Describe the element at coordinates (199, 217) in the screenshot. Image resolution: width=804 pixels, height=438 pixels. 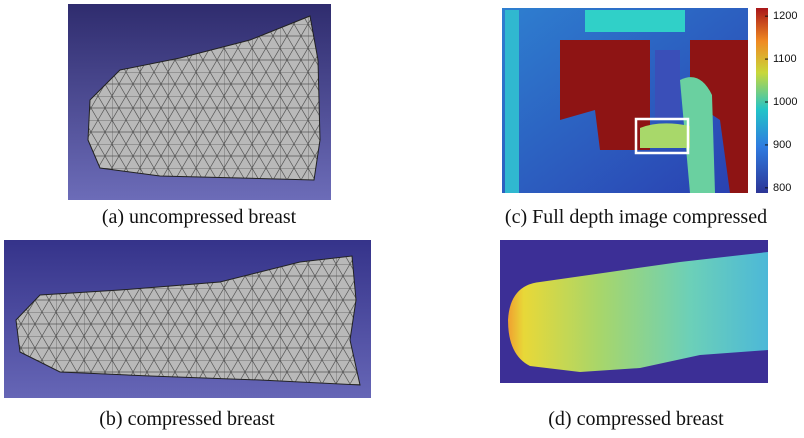
I see `caption: (a) uncompressed breast` at that location.